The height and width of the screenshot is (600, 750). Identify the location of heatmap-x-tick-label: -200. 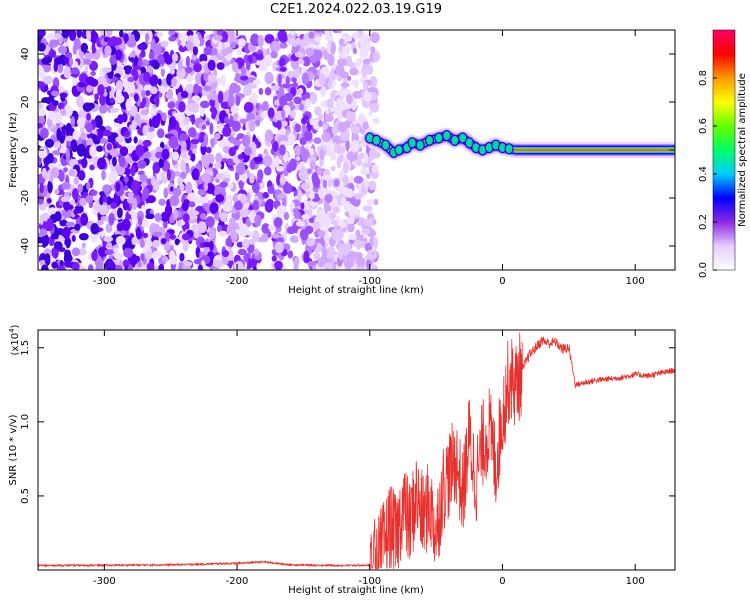
(237, 281).